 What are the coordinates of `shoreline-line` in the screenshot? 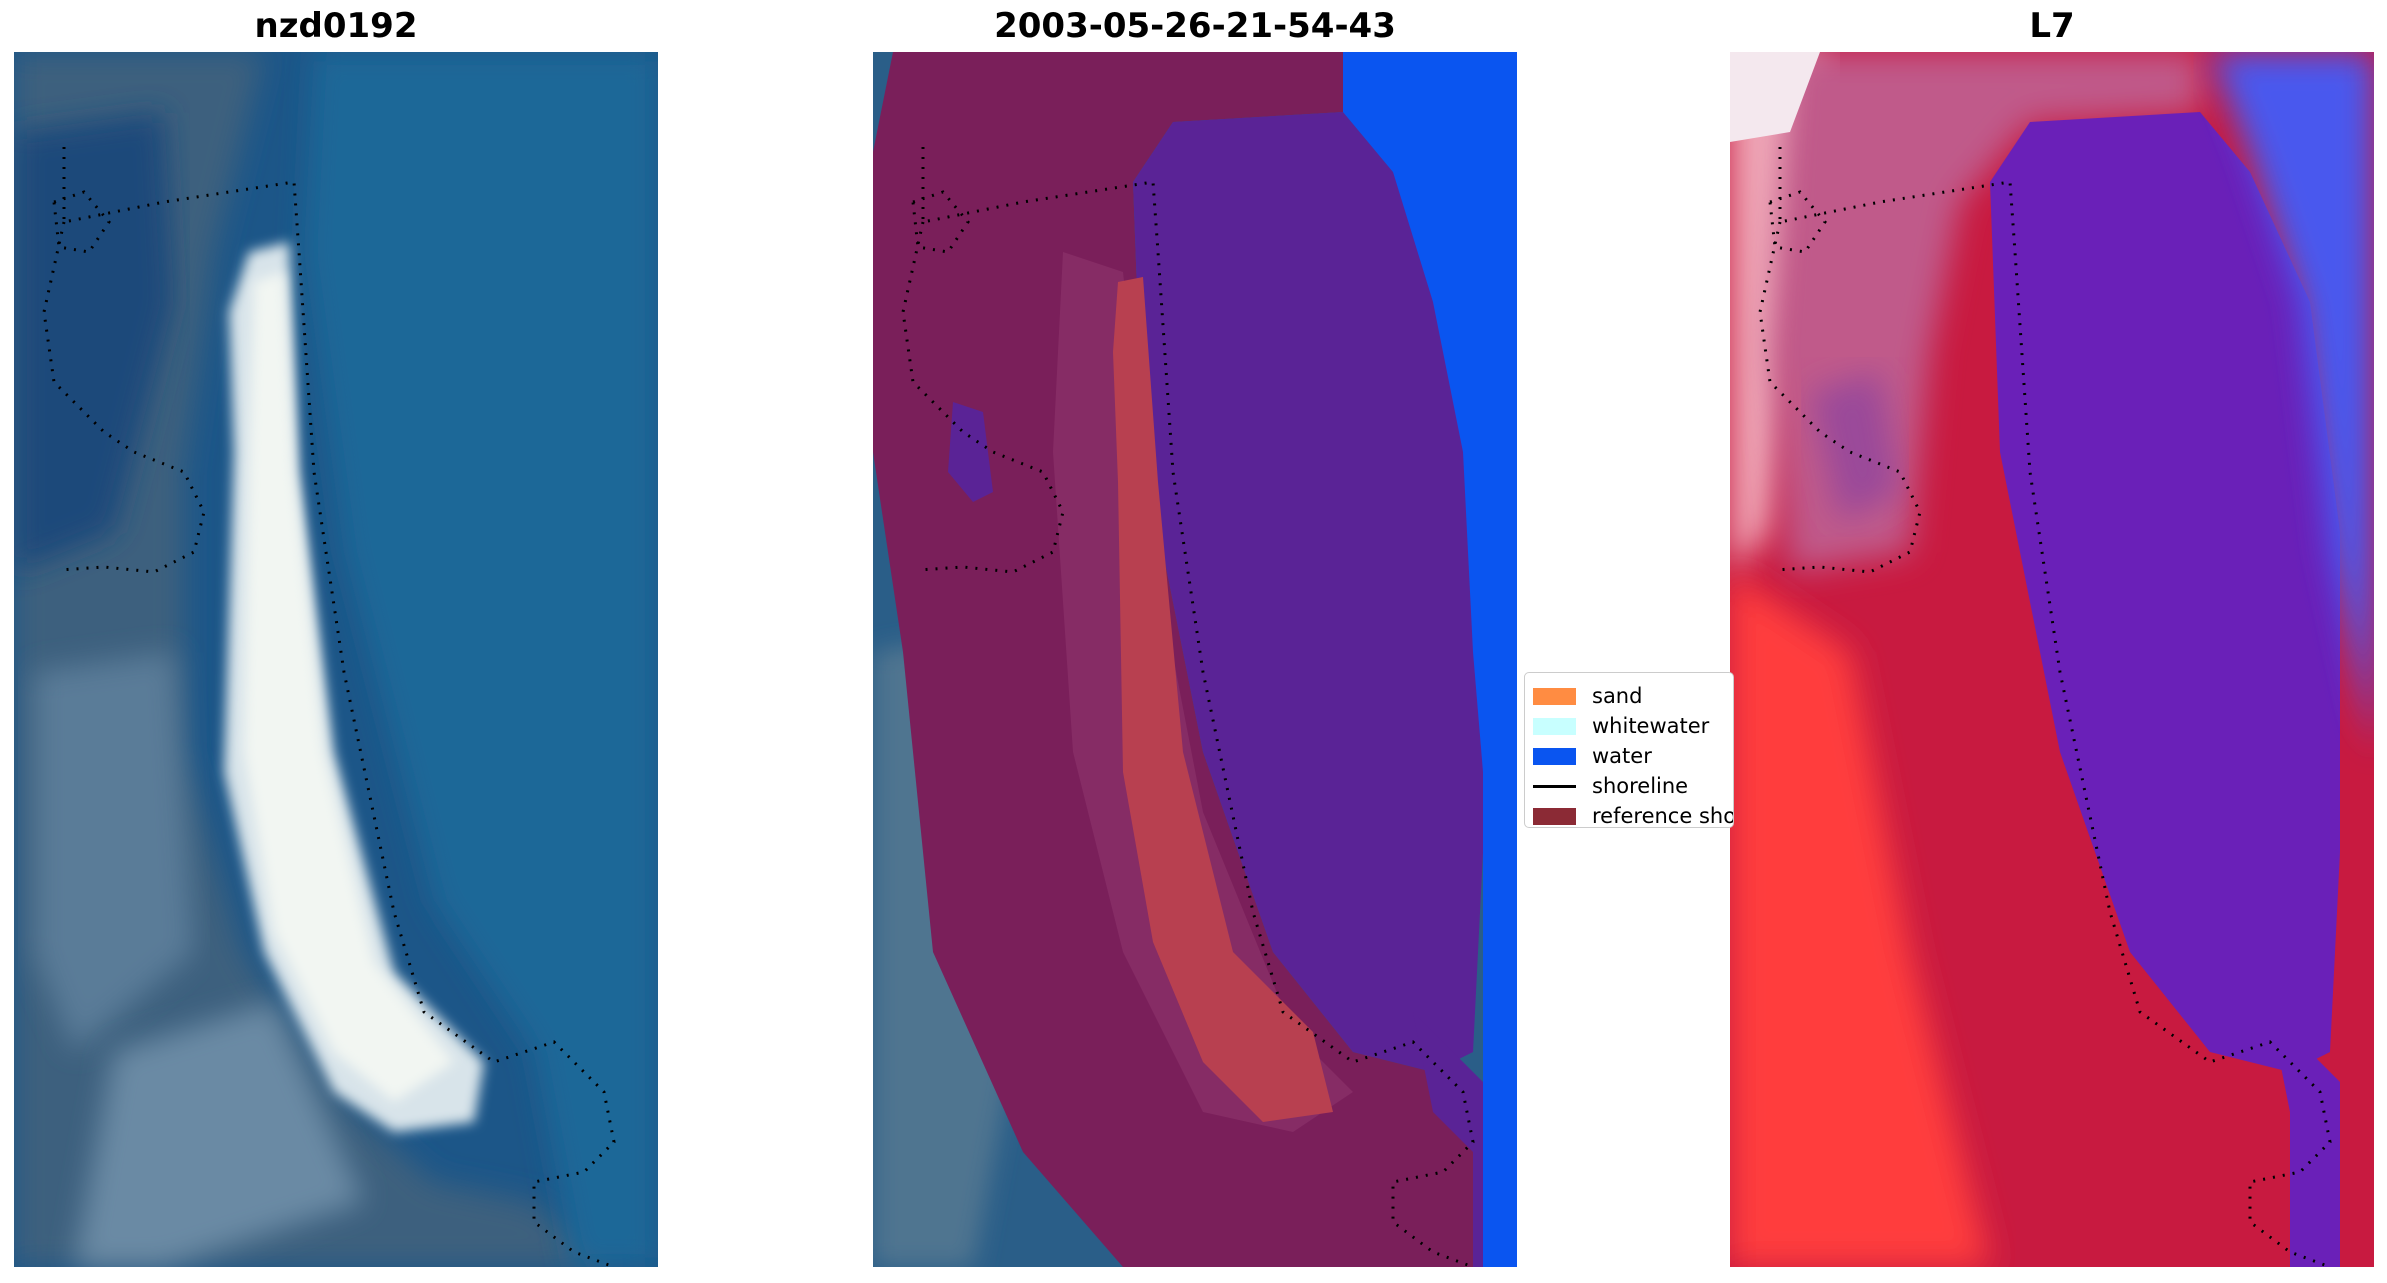 It's located at (1554, 786).